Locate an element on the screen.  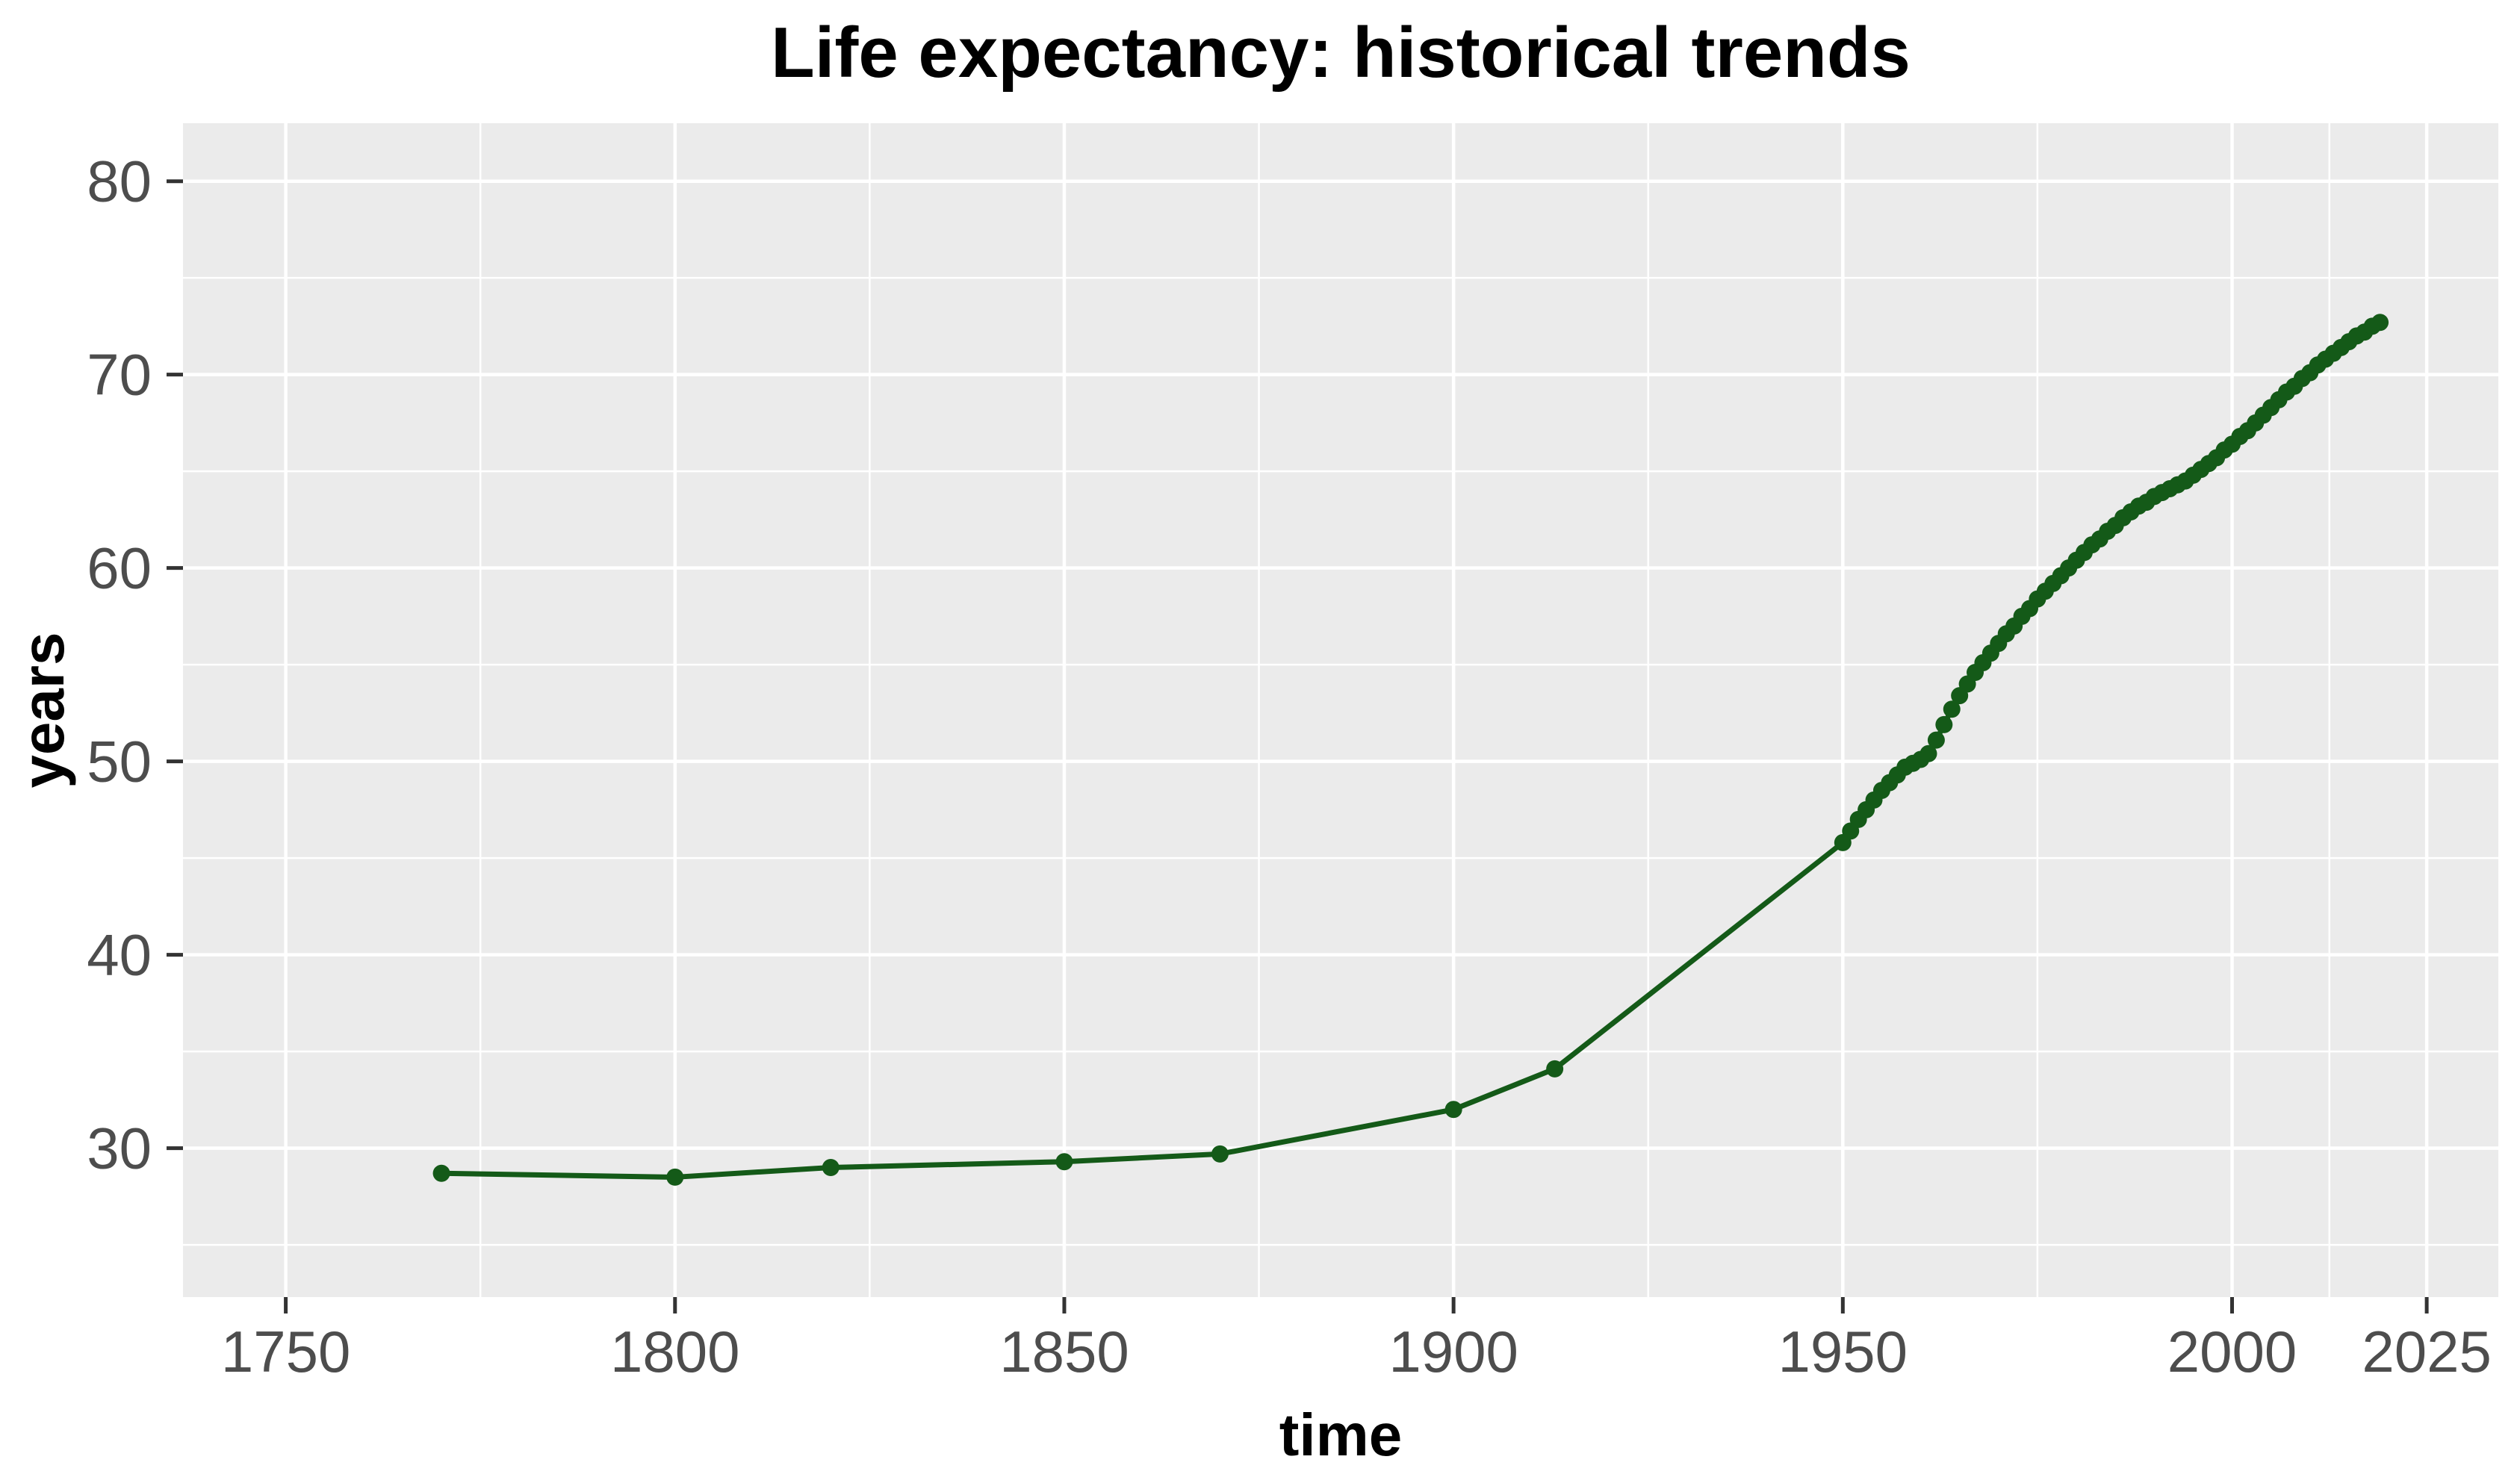
y-tick-label: 80 is located at coordinates (119, 181).